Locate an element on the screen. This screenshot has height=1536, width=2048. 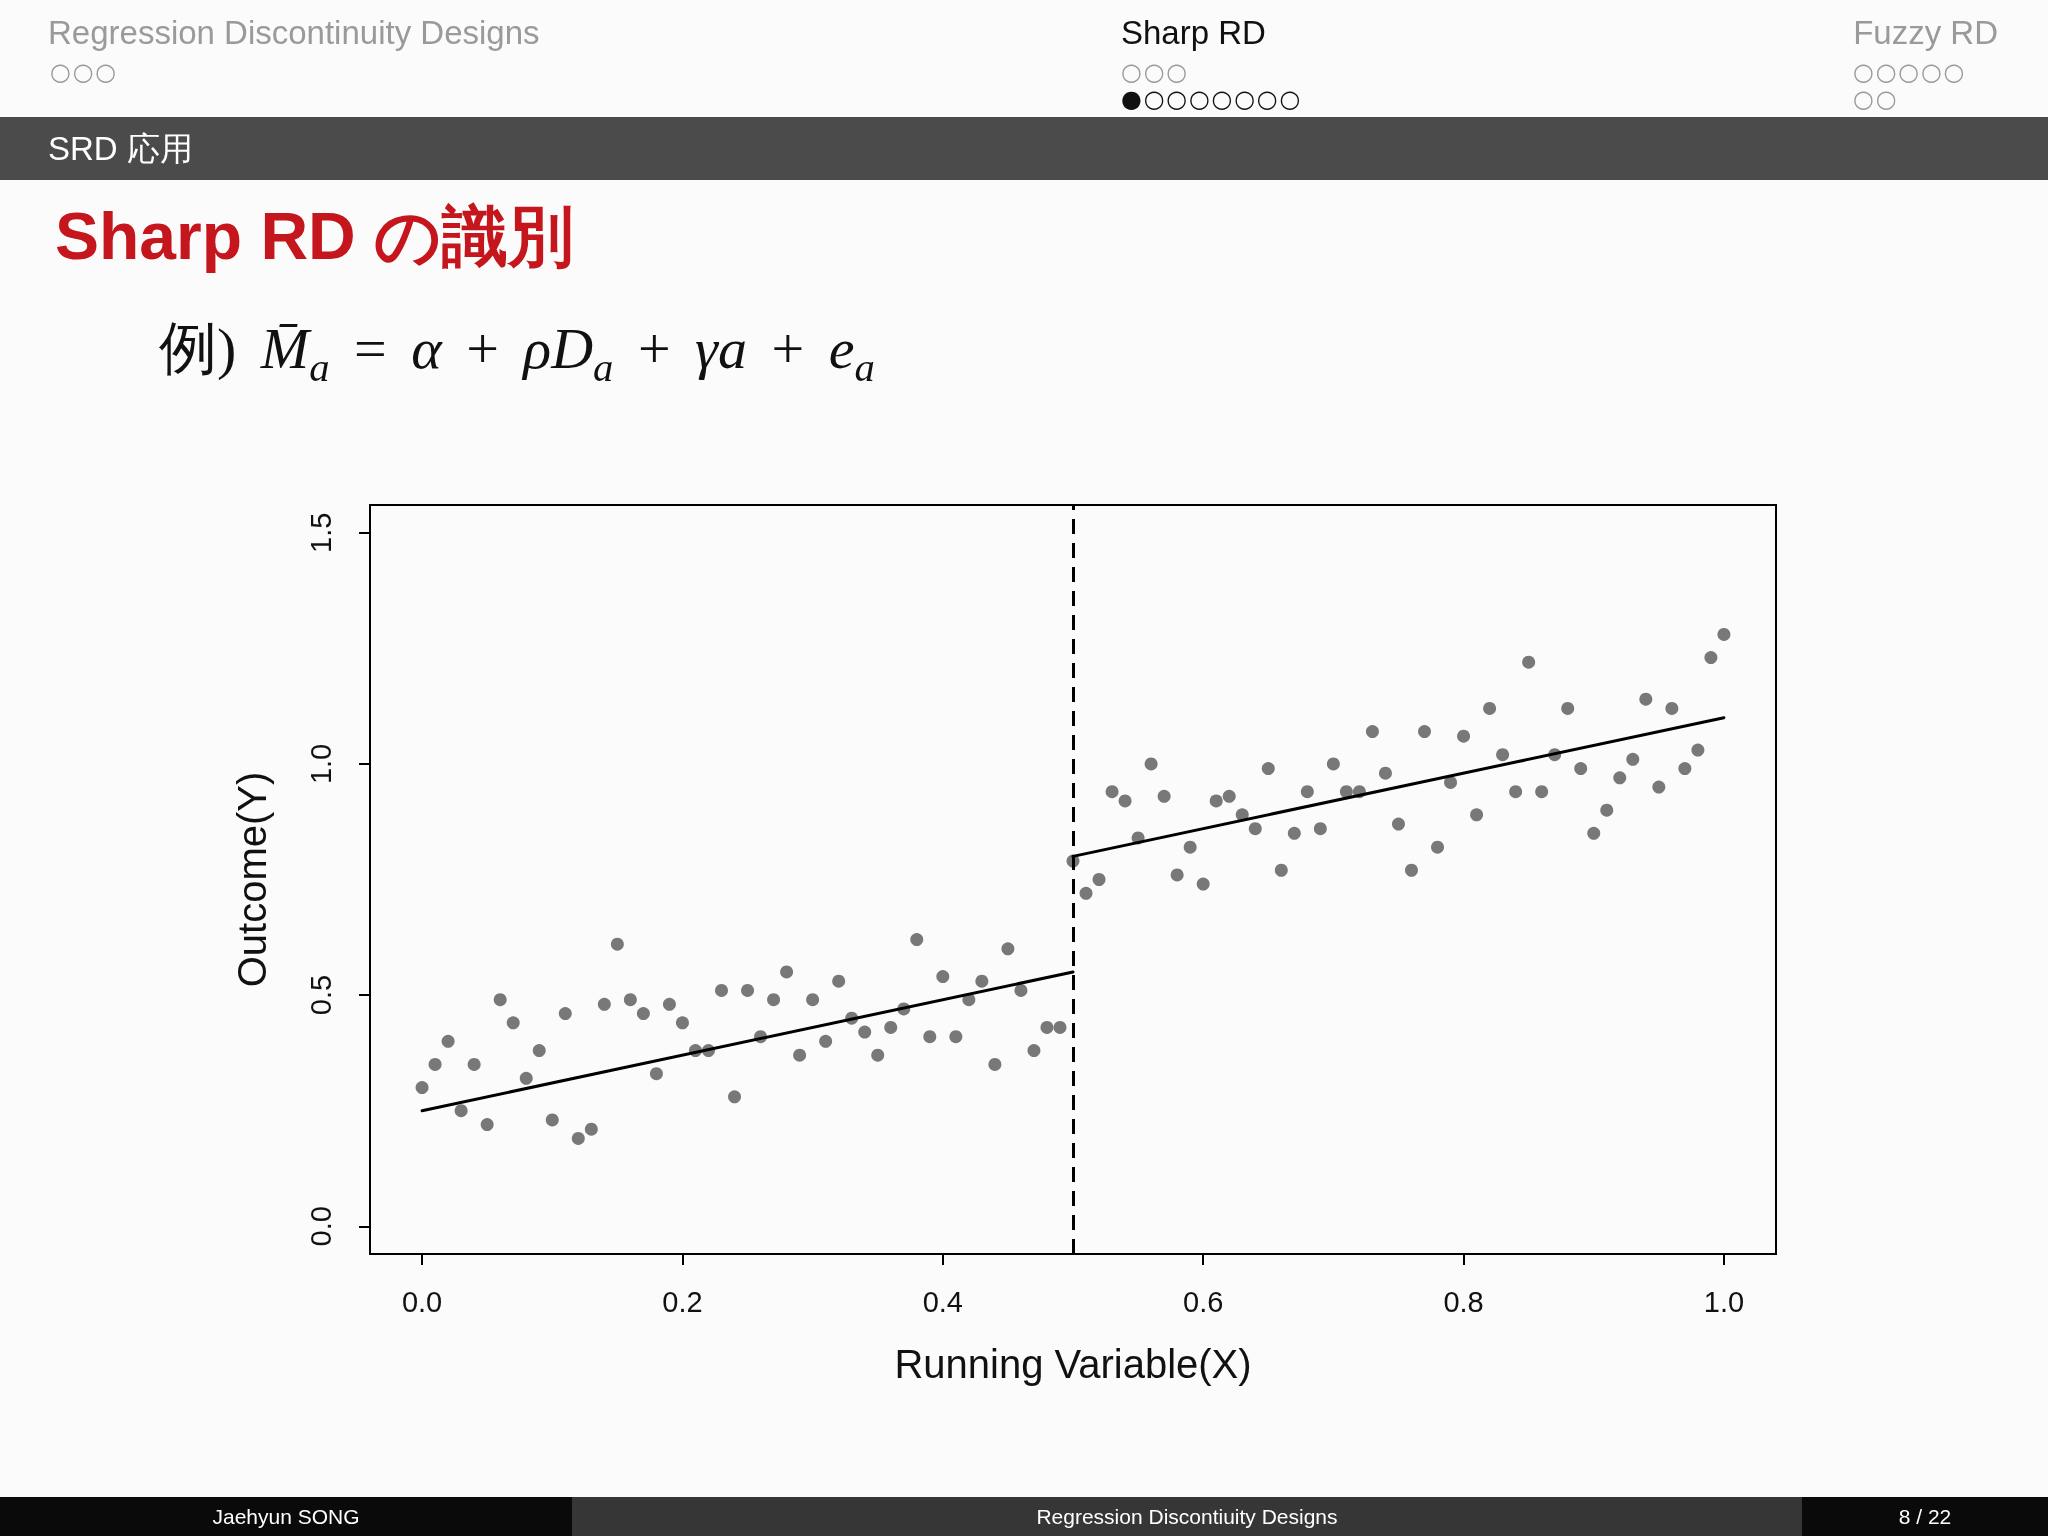
text: 例) M̄$_{a}$ = α + ρD$_{a}$ + γa + e$_{a}$ is located at coordinates (517, 353).